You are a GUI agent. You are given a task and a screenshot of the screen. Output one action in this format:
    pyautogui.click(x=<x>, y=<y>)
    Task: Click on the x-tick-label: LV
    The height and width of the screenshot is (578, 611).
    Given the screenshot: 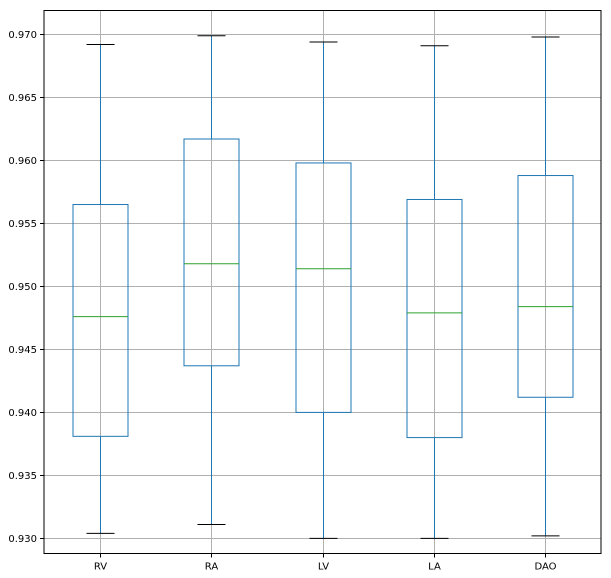 What is the action you would take?
    pyautogui.click(x=323, y=567)
    